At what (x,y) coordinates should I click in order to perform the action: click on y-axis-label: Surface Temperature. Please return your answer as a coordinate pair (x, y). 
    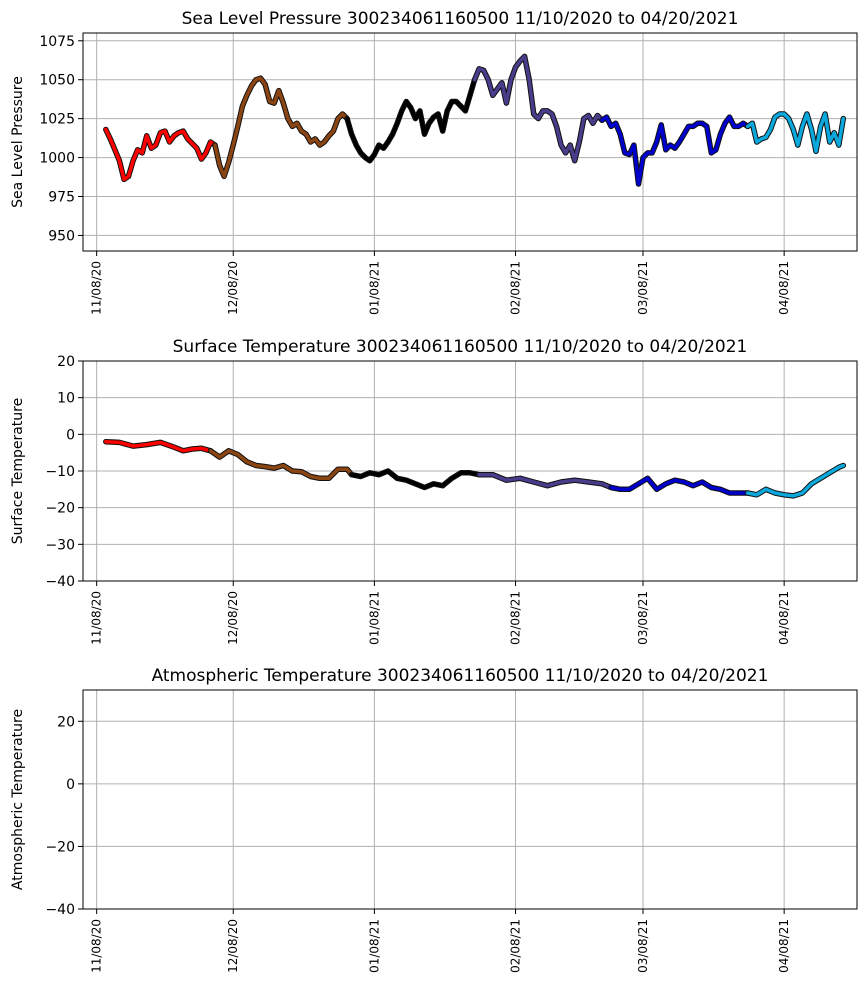
    Looking at the image, I should click on (18, 471).